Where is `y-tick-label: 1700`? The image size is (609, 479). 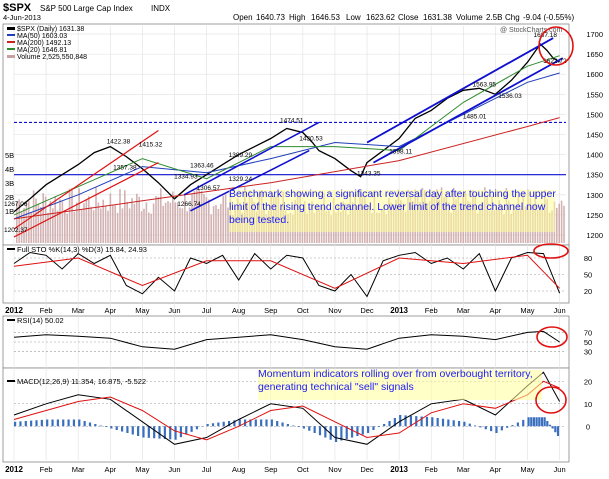
y-tick-label: 1700 is located at coordinates (594, 34).